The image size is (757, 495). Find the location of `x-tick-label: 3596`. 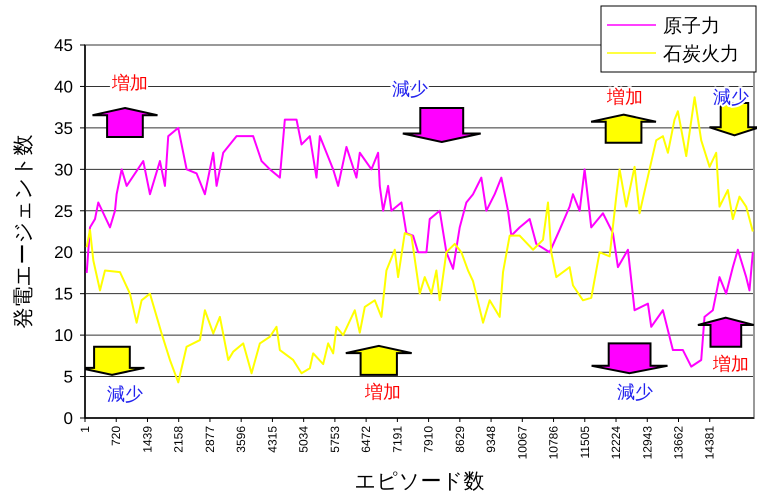

x-tick-label: 3596 is located at coordinates (241, 439).